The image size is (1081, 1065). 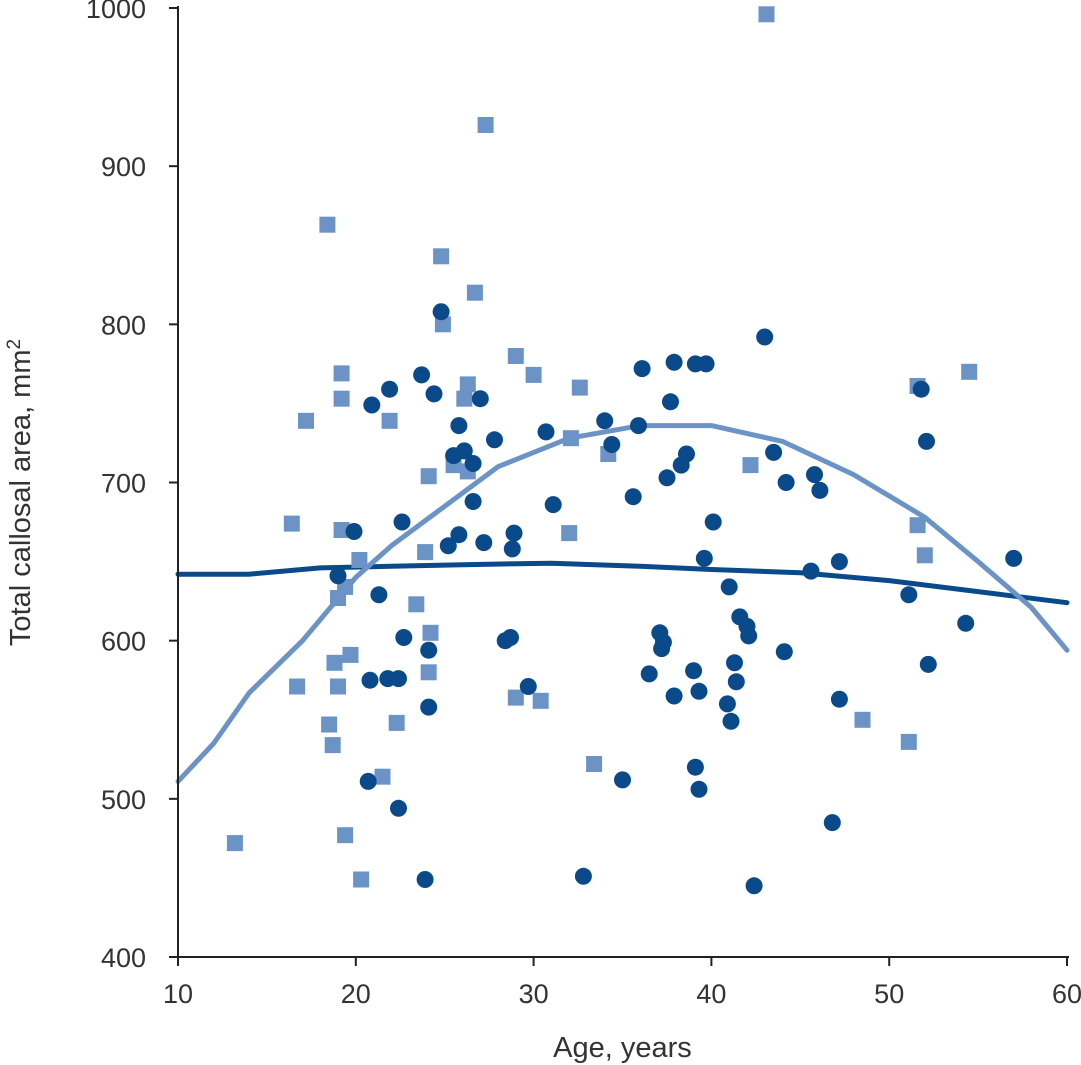 What do you see at coordinates (1066, 994) in the screenshot?
I see `x-tick-label: 60` at bounding box center [1066, 994].